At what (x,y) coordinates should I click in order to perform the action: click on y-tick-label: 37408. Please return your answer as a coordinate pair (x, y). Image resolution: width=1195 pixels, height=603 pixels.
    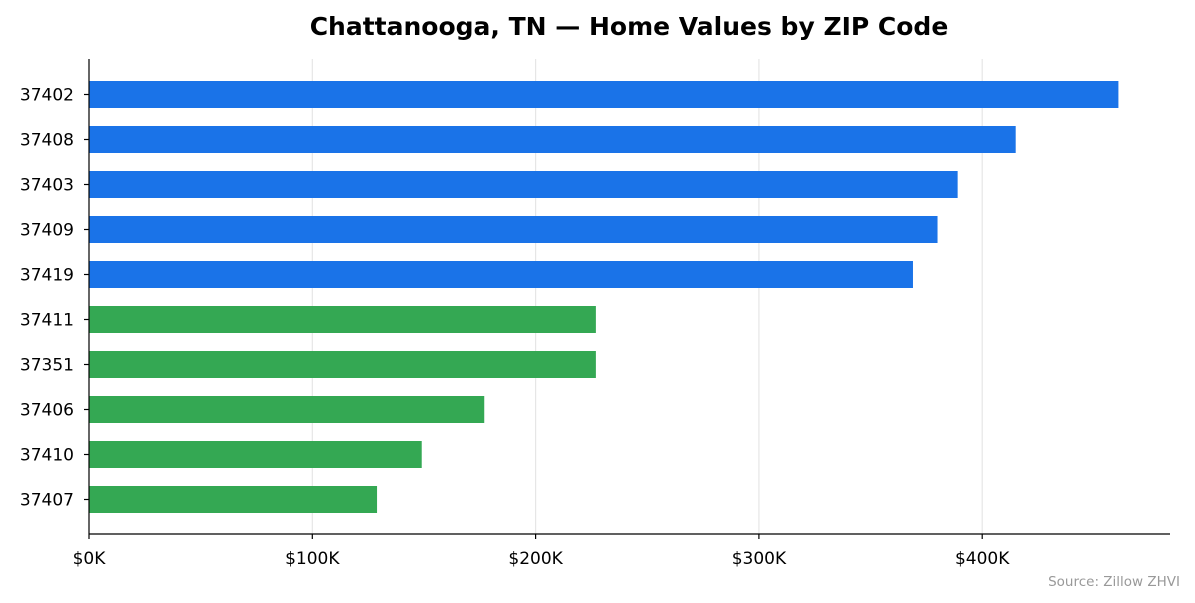
    Looking at the image, I should click on (47, 141).